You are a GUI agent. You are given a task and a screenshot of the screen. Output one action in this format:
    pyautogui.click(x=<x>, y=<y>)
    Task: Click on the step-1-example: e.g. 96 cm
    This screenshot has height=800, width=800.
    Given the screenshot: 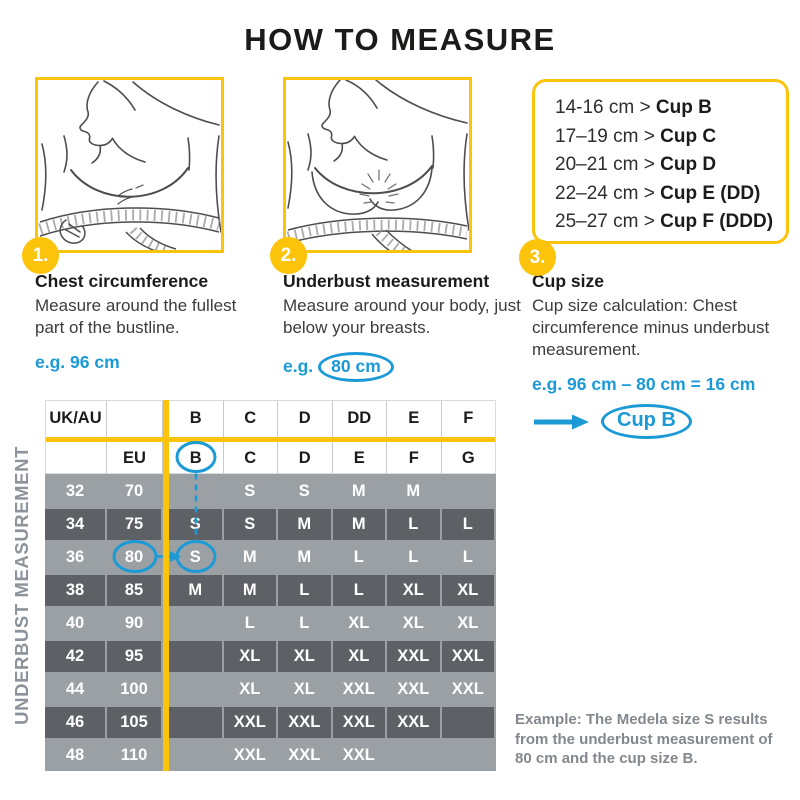 What is the action you would take?
    pyautogui.click(x=77, y=362)
    